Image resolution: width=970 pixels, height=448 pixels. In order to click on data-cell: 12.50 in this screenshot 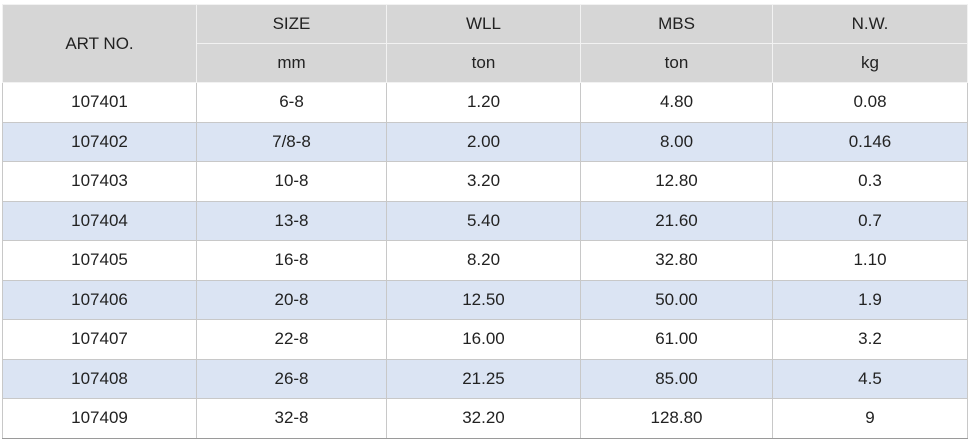, I will do `click(483, 299)`.